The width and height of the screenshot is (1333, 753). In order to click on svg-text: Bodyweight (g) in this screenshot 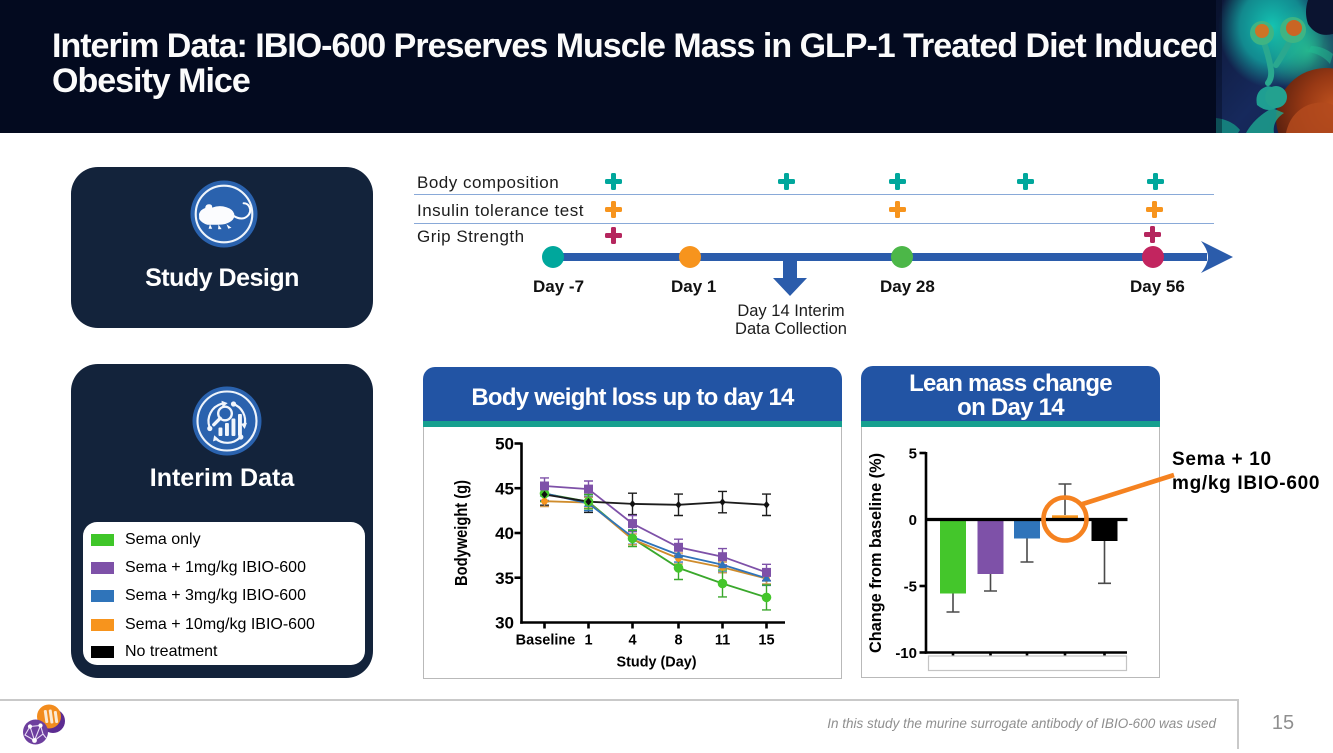, I will do `click(461, 533)`.